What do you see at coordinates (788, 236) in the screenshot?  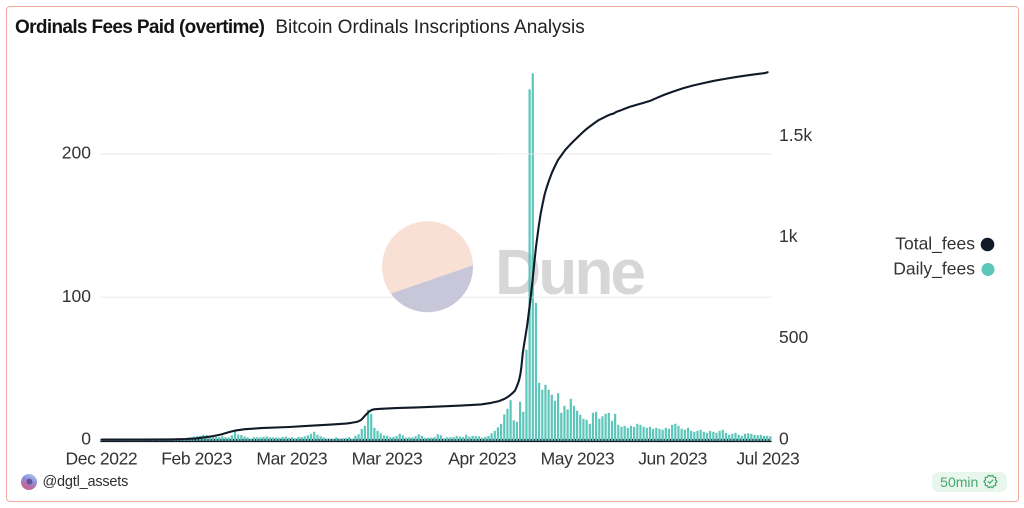 I see `svg-text: 1k` at bounding box center [788, 236].